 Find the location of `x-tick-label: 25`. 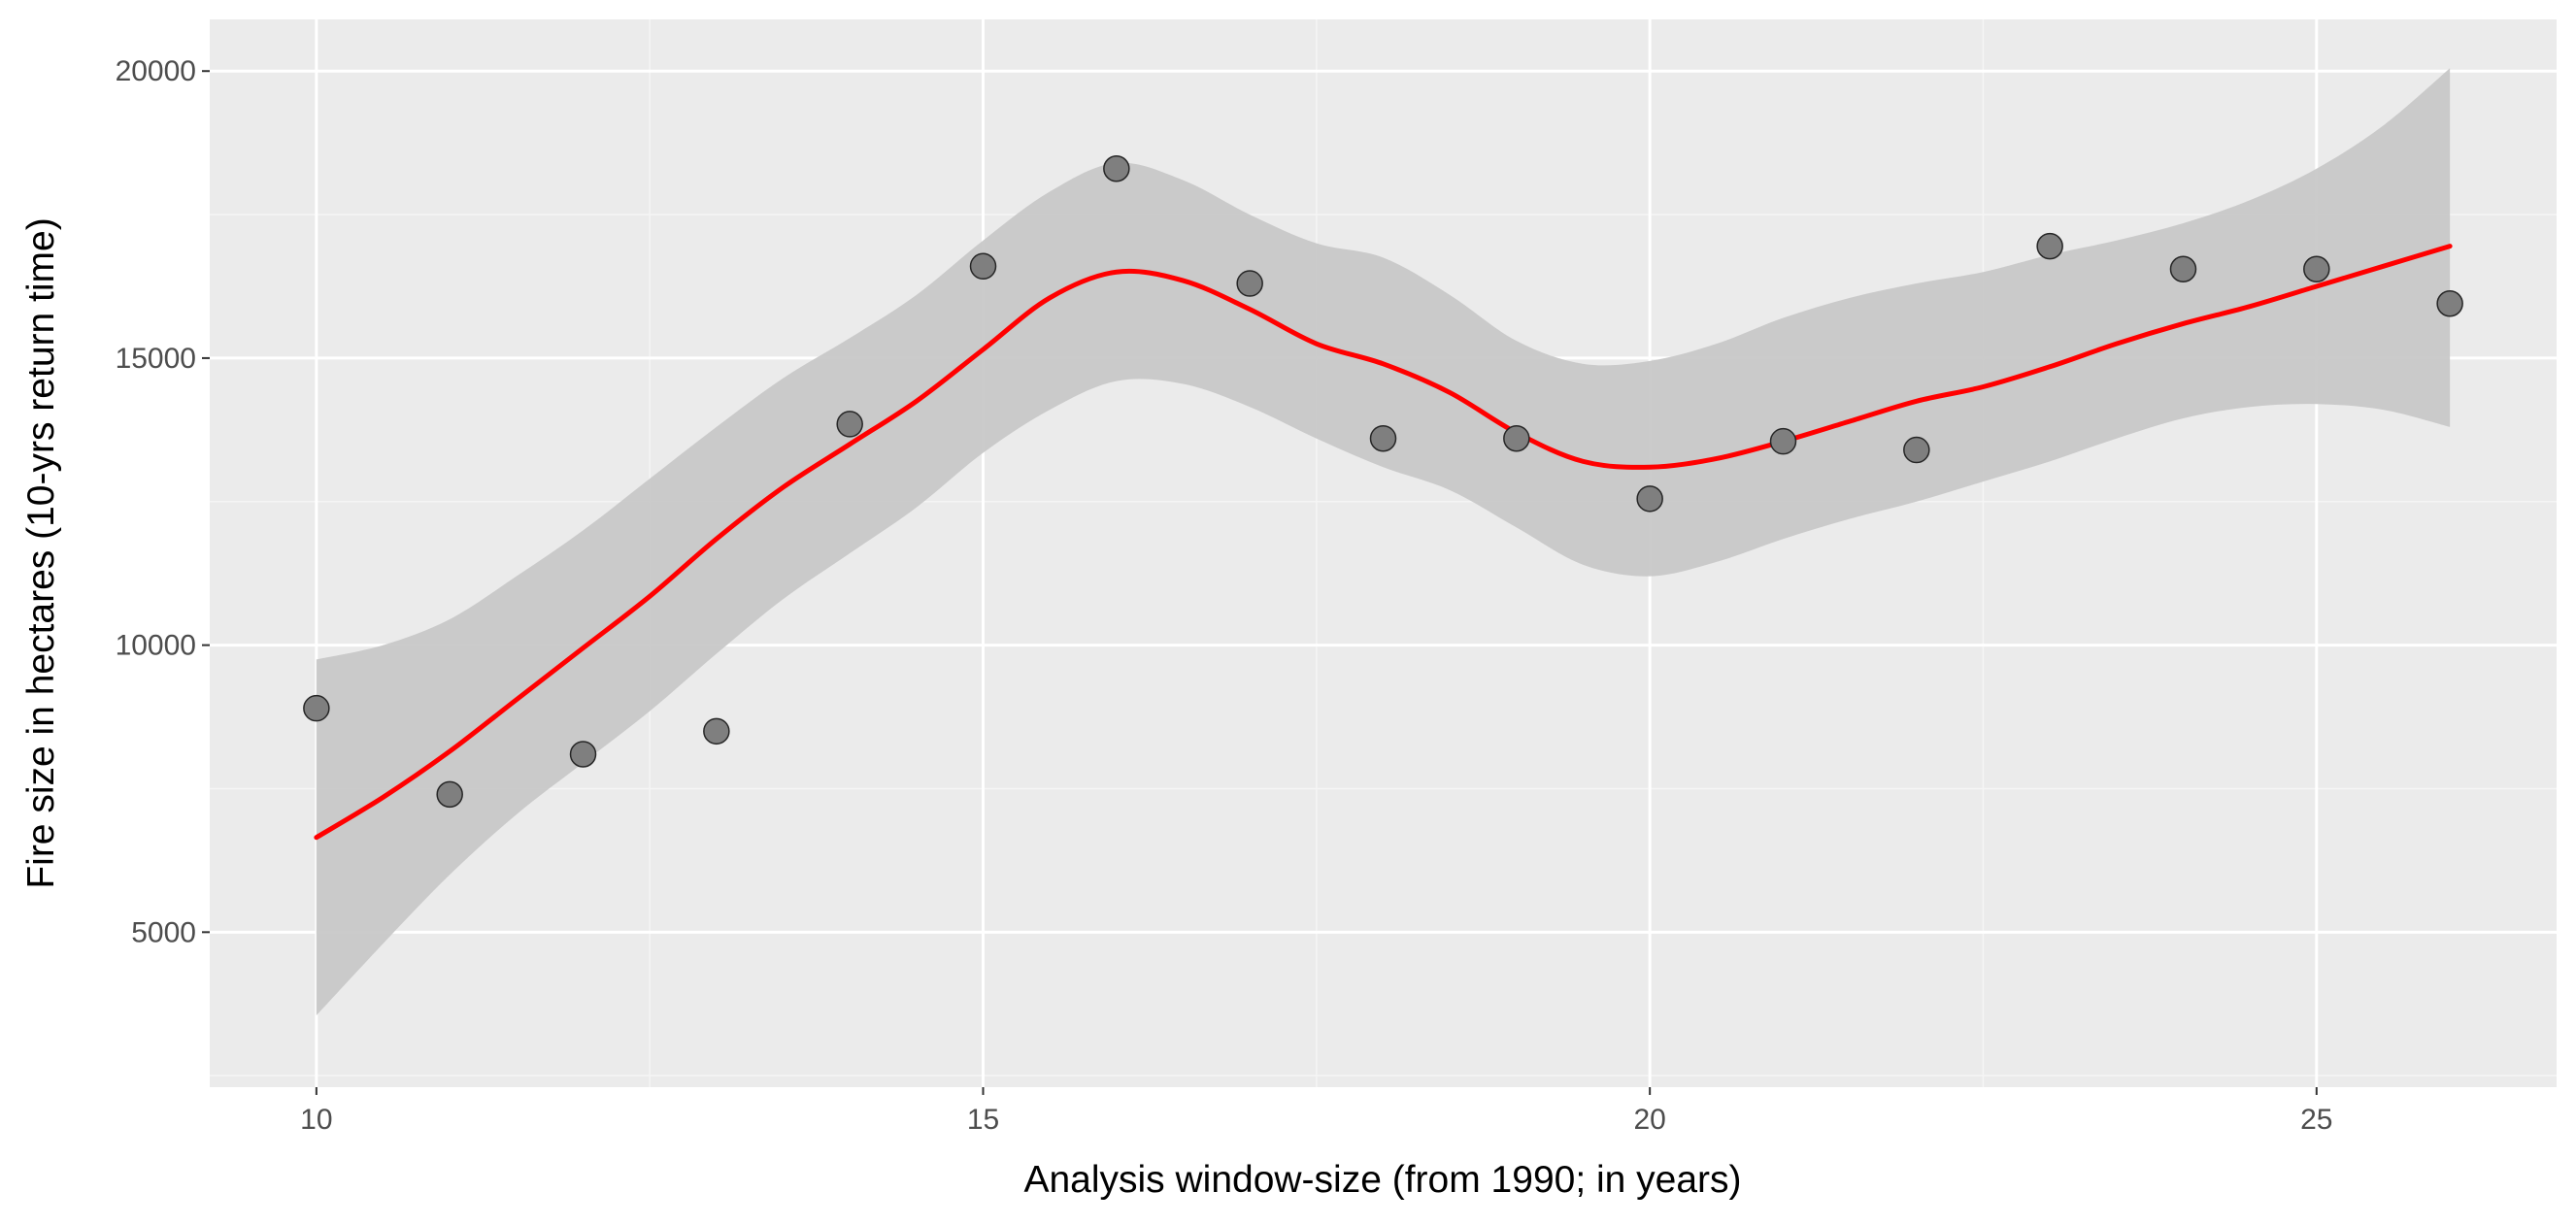

x-tick-label: 25 is located at coordinates (2316, 1120).